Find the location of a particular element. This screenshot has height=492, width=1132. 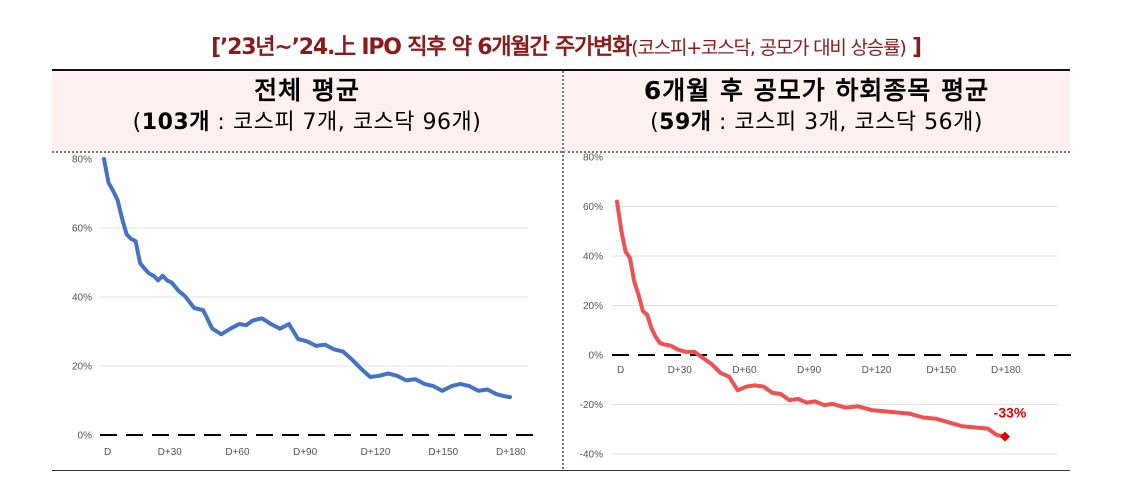

right-count-total: 59개 is located at coordinates (685, 122).